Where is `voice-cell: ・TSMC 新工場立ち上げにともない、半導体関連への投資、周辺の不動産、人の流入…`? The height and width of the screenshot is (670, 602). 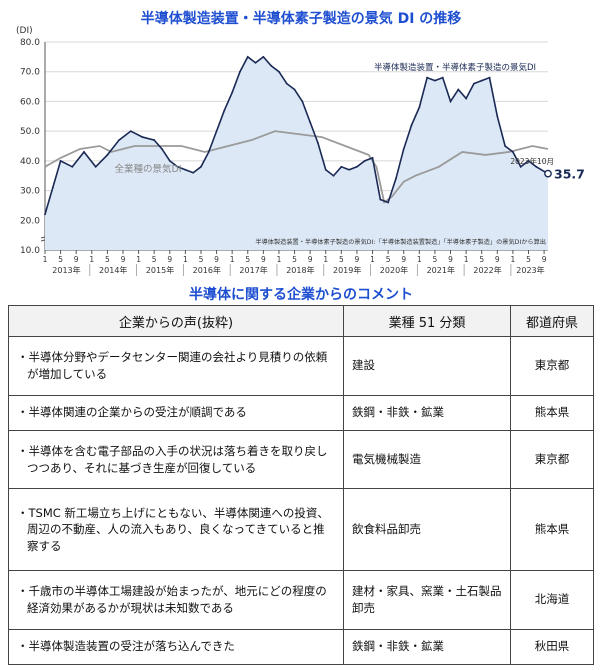
voice-cell: ・TSMC 新工場立ち上げにともない、半導体関連への投資、周辺の不動産、人の流入… is located at coordinates (176, 529).